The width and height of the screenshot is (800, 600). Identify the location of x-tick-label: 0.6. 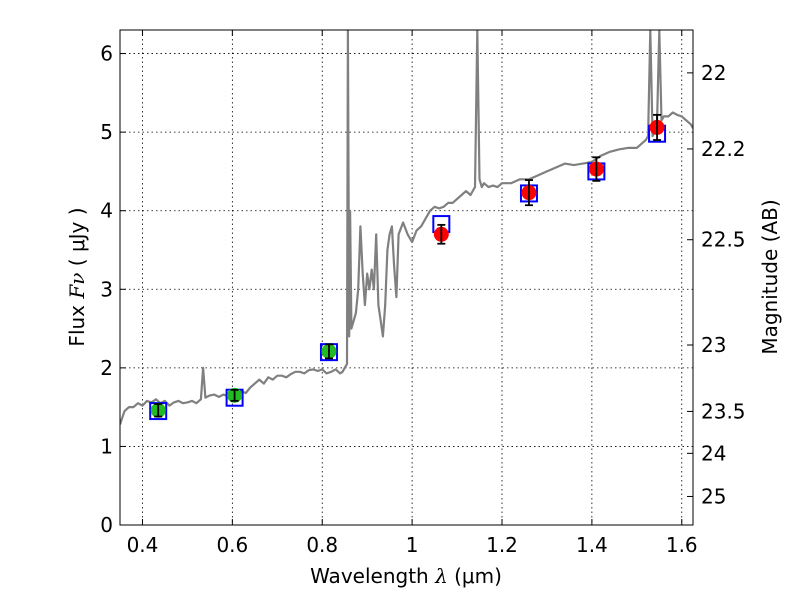
(232, 545).